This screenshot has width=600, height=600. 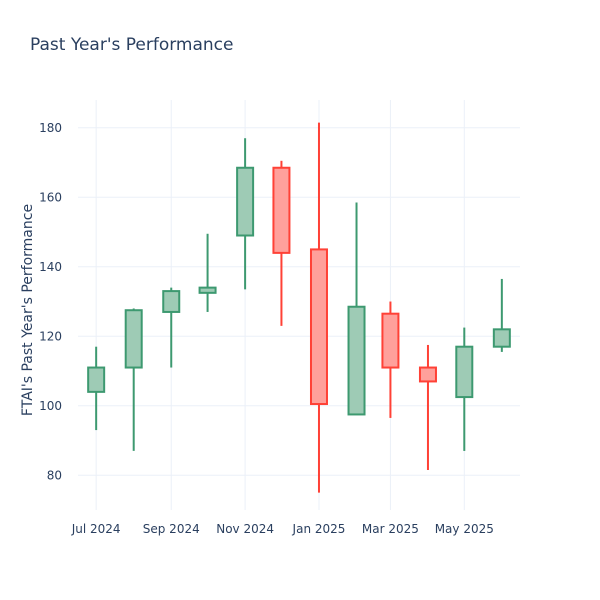 What do you see at coordinates (132, 45) in the screenshot?
I see `chart-title: Past Year's Performance` at bounding box center [132, 45].